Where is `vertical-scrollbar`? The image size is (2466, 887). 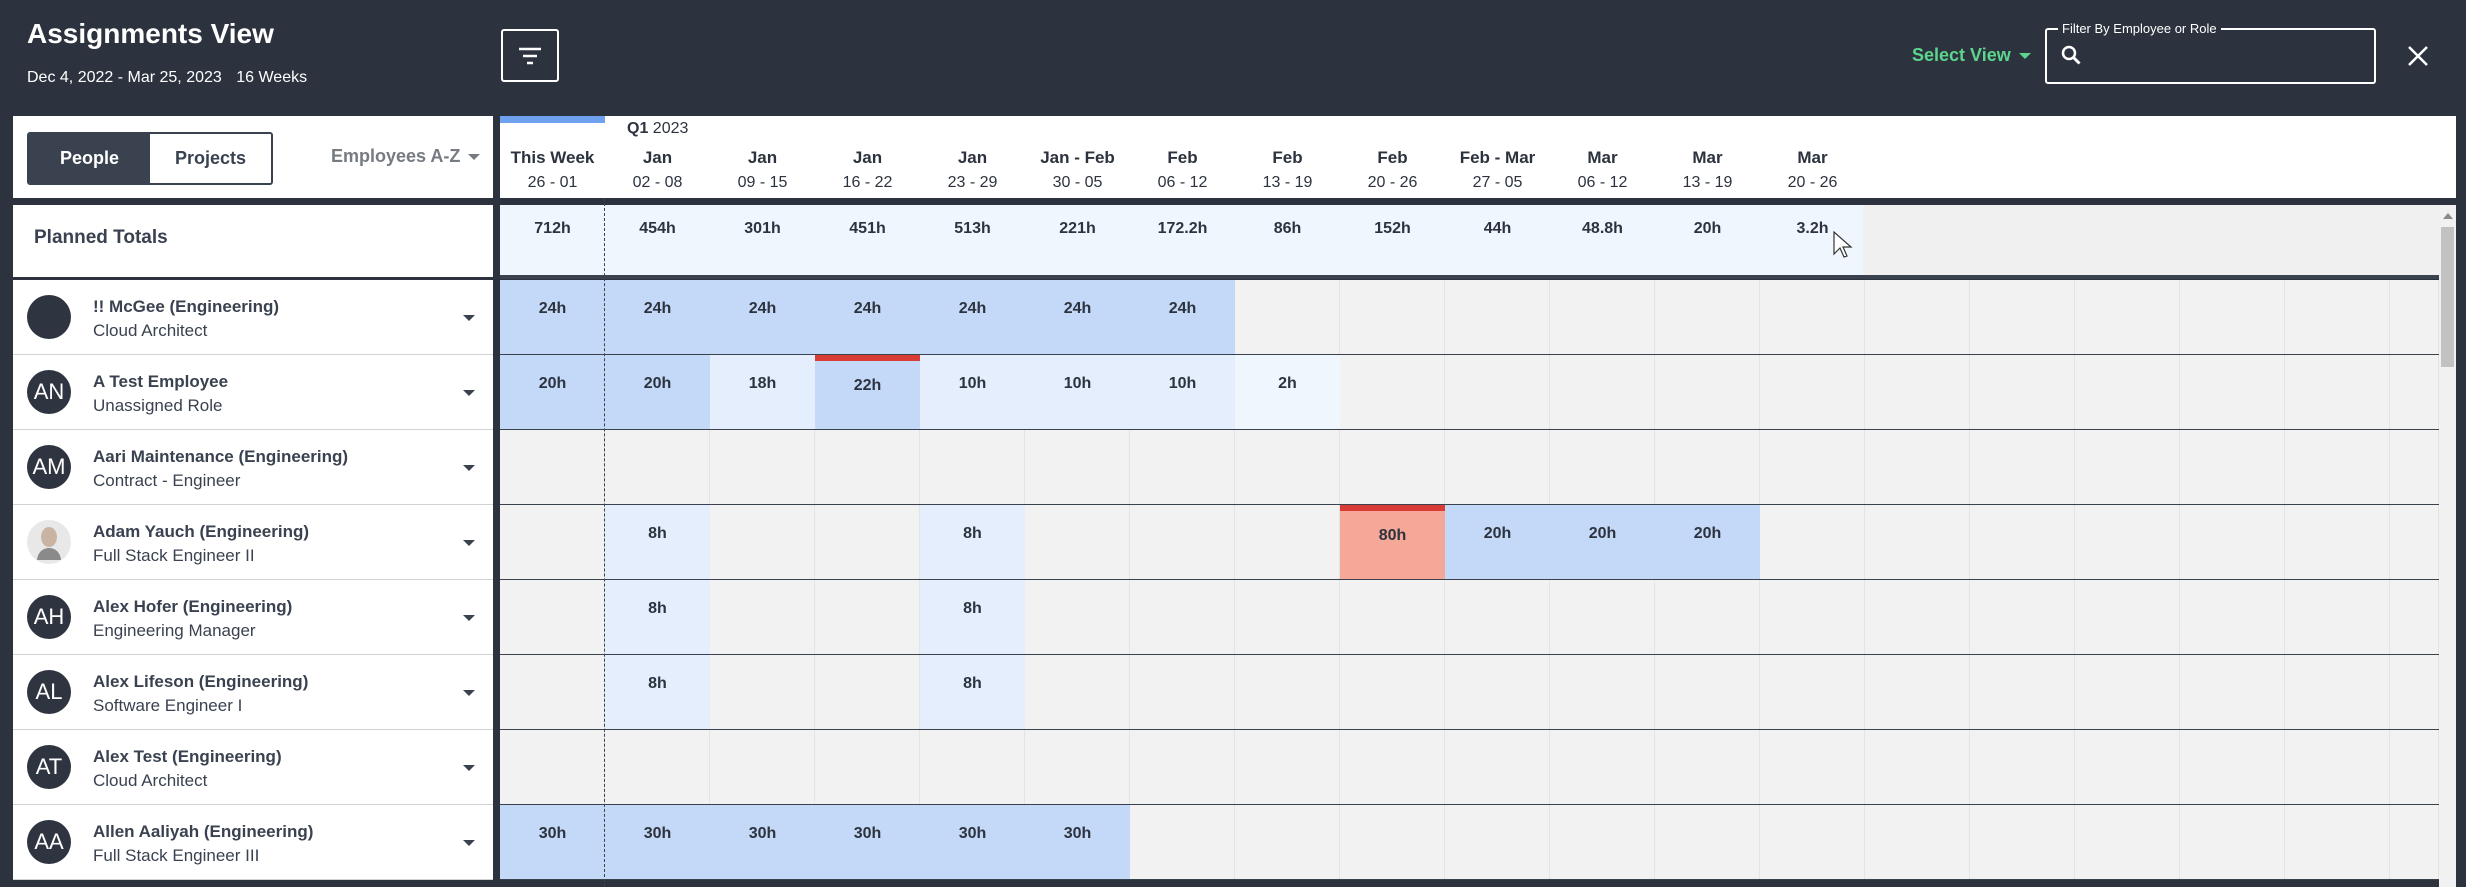
vertical-scrollbar is located at coordinates (2447, 546).